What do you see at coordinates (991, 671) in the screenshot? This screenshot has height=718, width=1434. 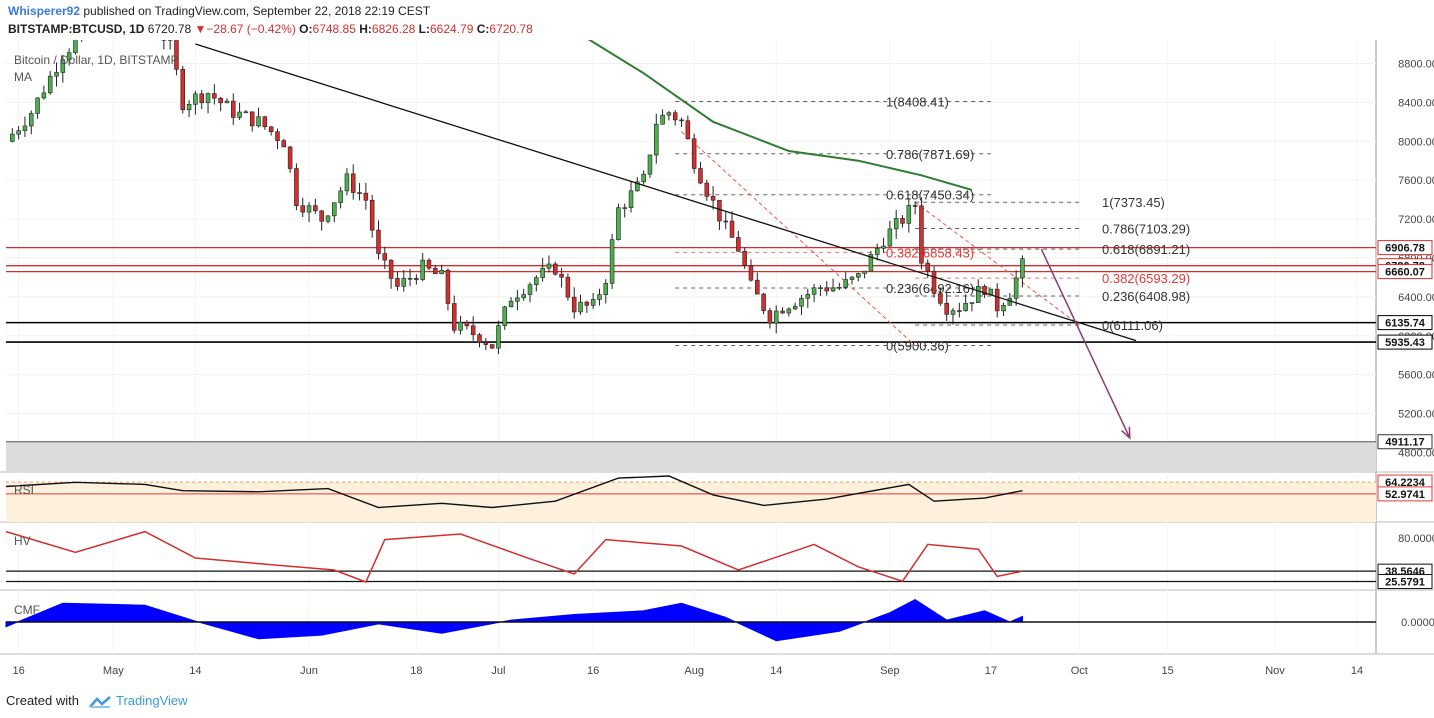 I see `time-tick-label: 17` at bounding box center [991, 671].